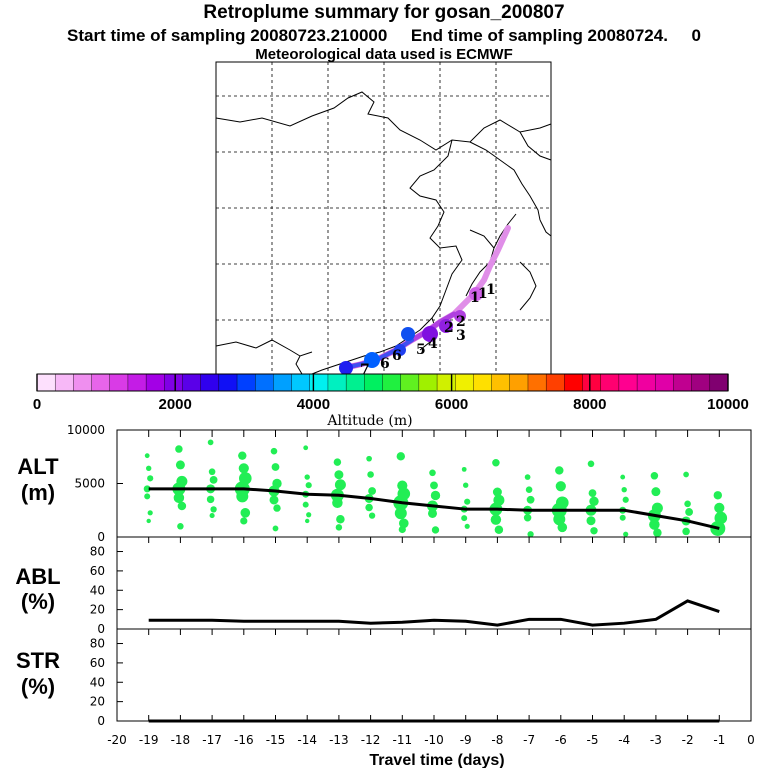 This screenshot has height=768, width=768. What do you see at coordinates (434, 613) in the screenshot?
I see `abl-series-line` at bounding box center [434, 613].